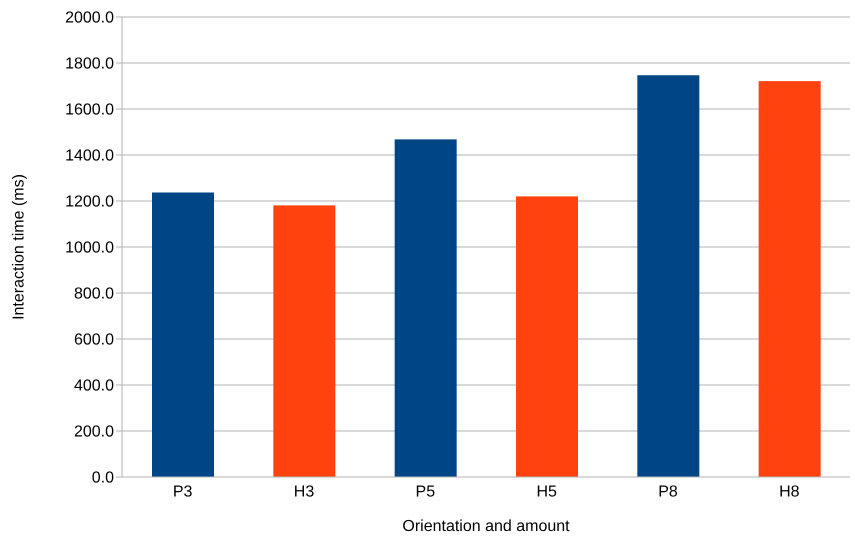 Image resolution: width=855 pixels, height=542 pixels. Describe the element at coordinates (103, 478) in the screenshot. I see `y-tick-label: 0.0` at that location.